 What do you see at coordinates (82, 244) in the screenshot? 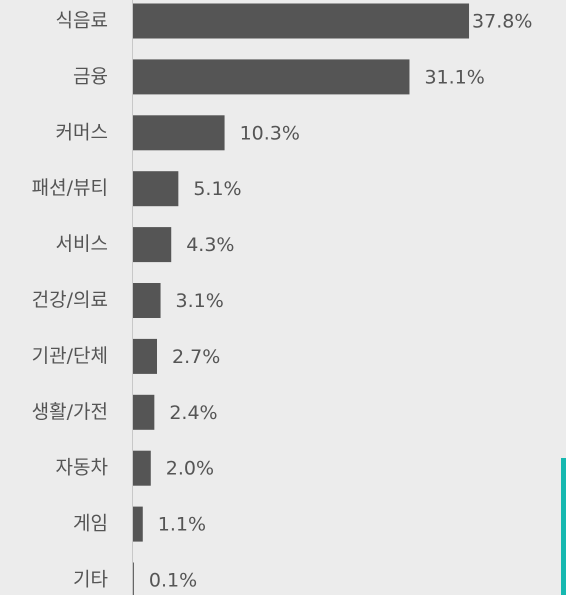
I see `category-label: 서비스` at bounding box center [82, 244].